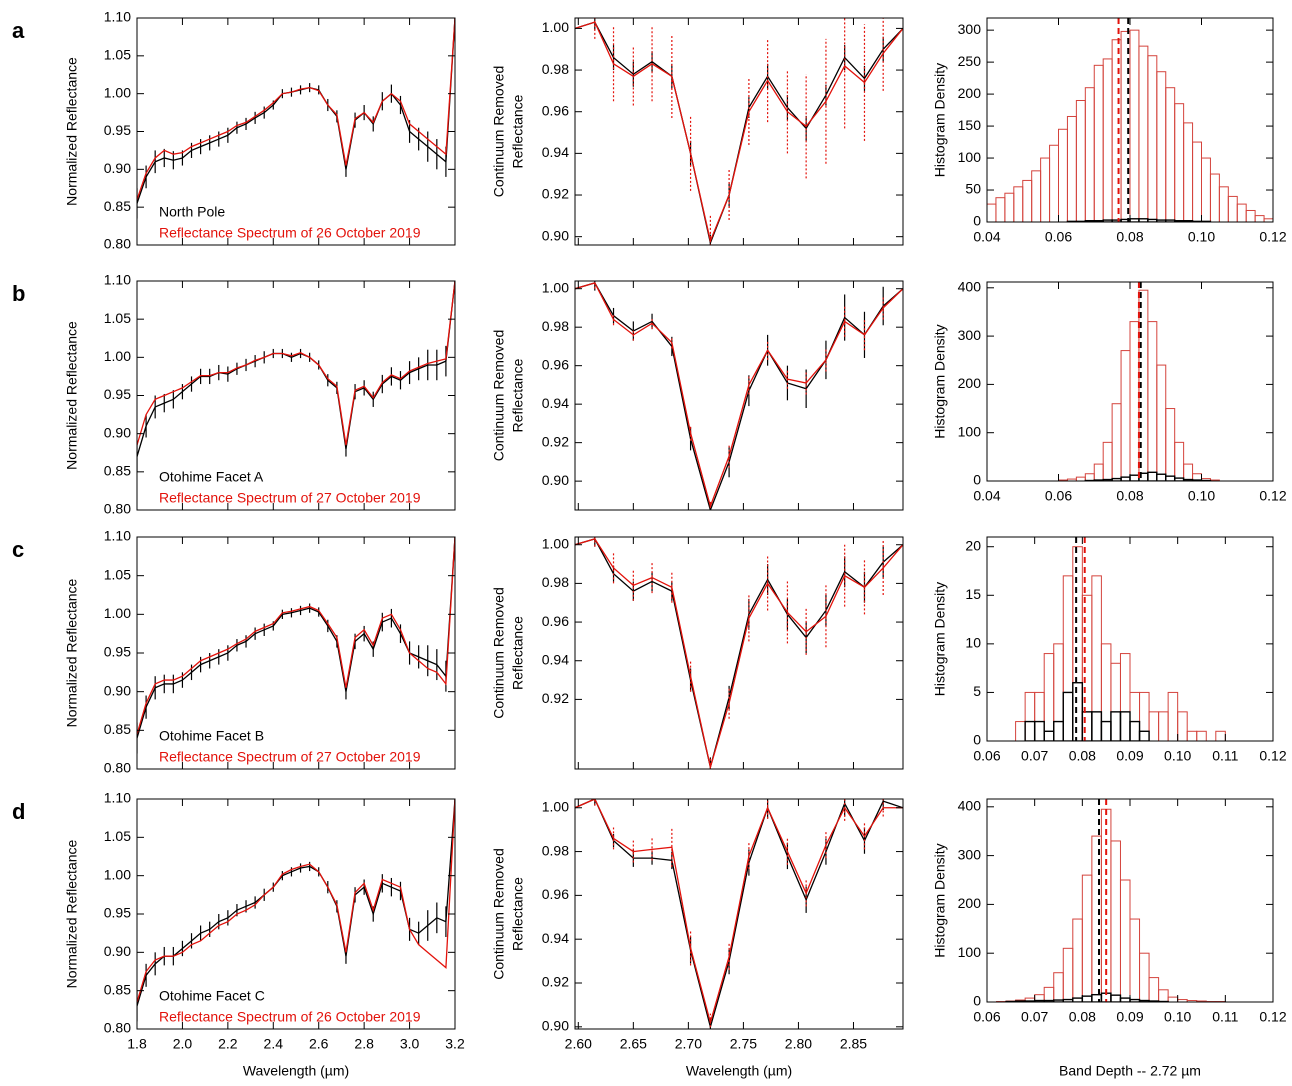 The height and width of the screenshot is (1086, 1292). I want to click on y-tick-label: 1.05, so click(117, 574).